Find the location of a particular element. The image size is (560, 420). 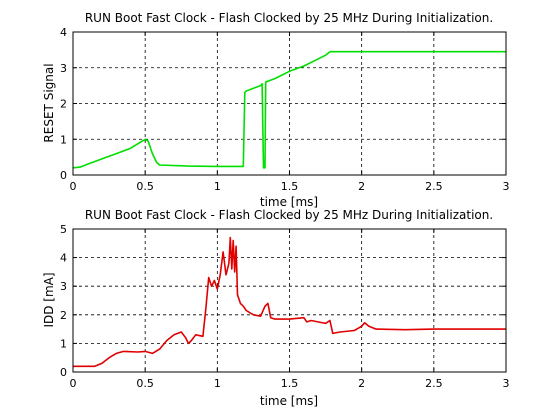

y-tick-label: 5 is located at coordinates (63, 229).